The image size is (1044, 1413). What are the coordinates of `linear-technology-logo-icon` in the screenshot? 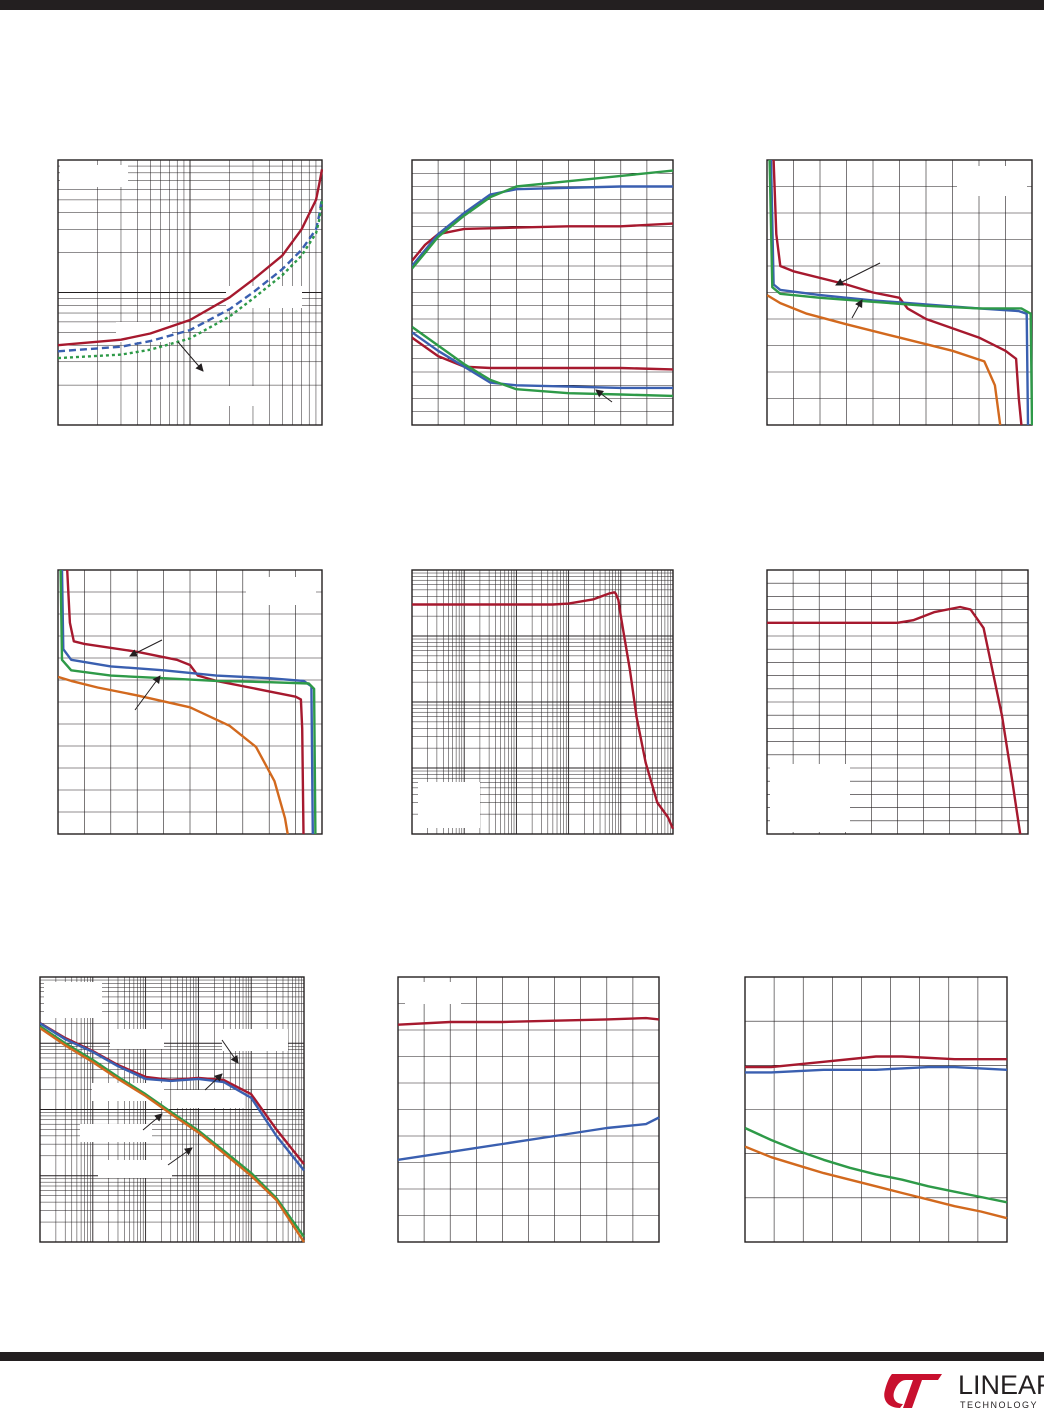 It's located at (913, 1391).